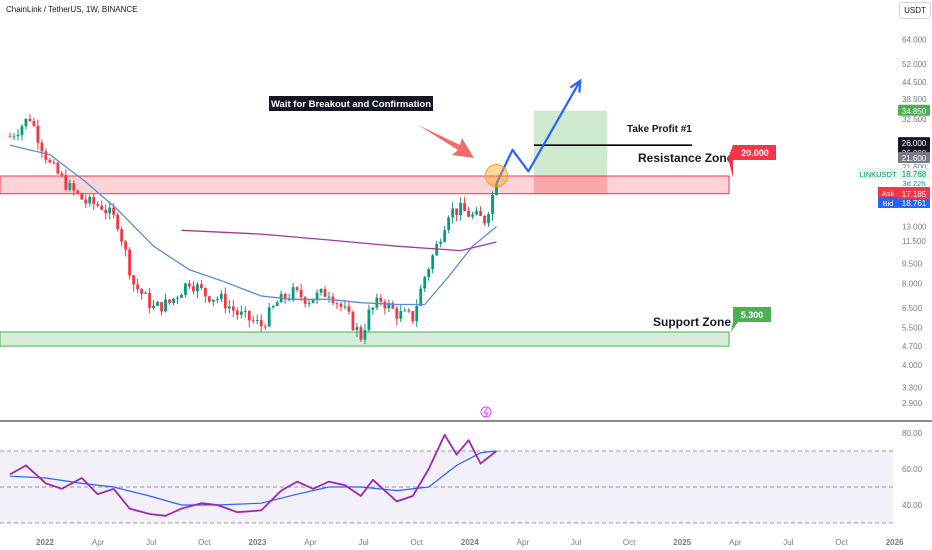 The image size is (932, 550). Describe the element at coordinates (912, 388) in the screenshot. I see `y-tick-label: 3.300` at that location.